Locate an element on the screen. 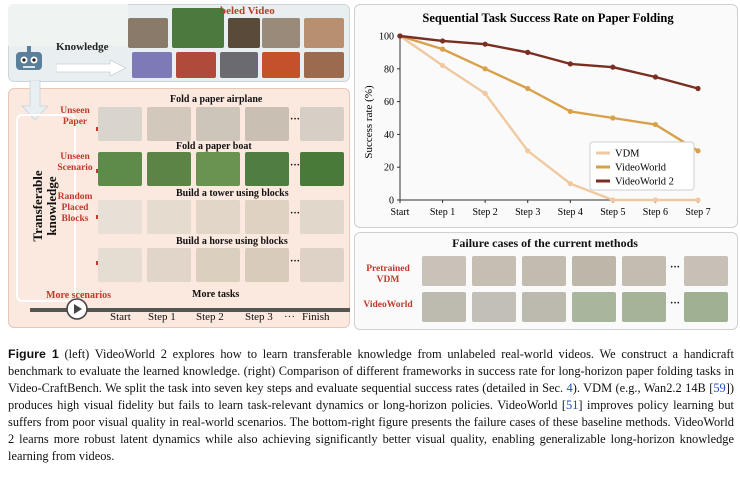 This screenshot has width=740, height=486. timeline-bar is located at coordinates (190, 310).